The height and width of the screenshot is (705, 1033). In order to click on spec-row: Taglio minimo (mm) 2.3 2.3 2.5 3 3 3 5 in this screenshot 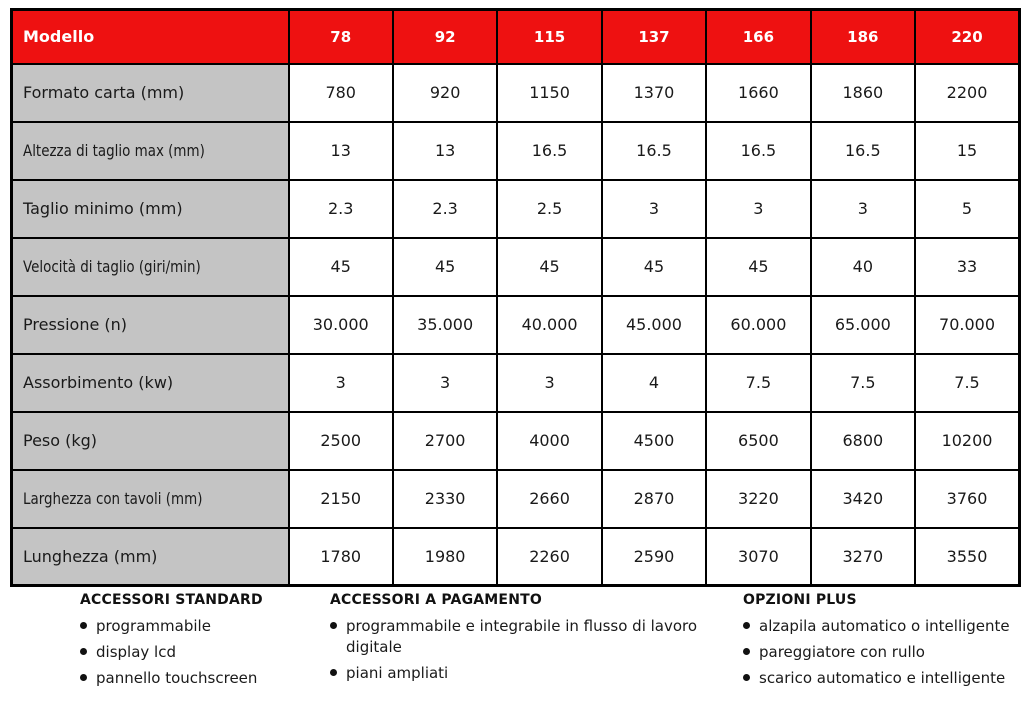, I will do `click(515, 208)`.